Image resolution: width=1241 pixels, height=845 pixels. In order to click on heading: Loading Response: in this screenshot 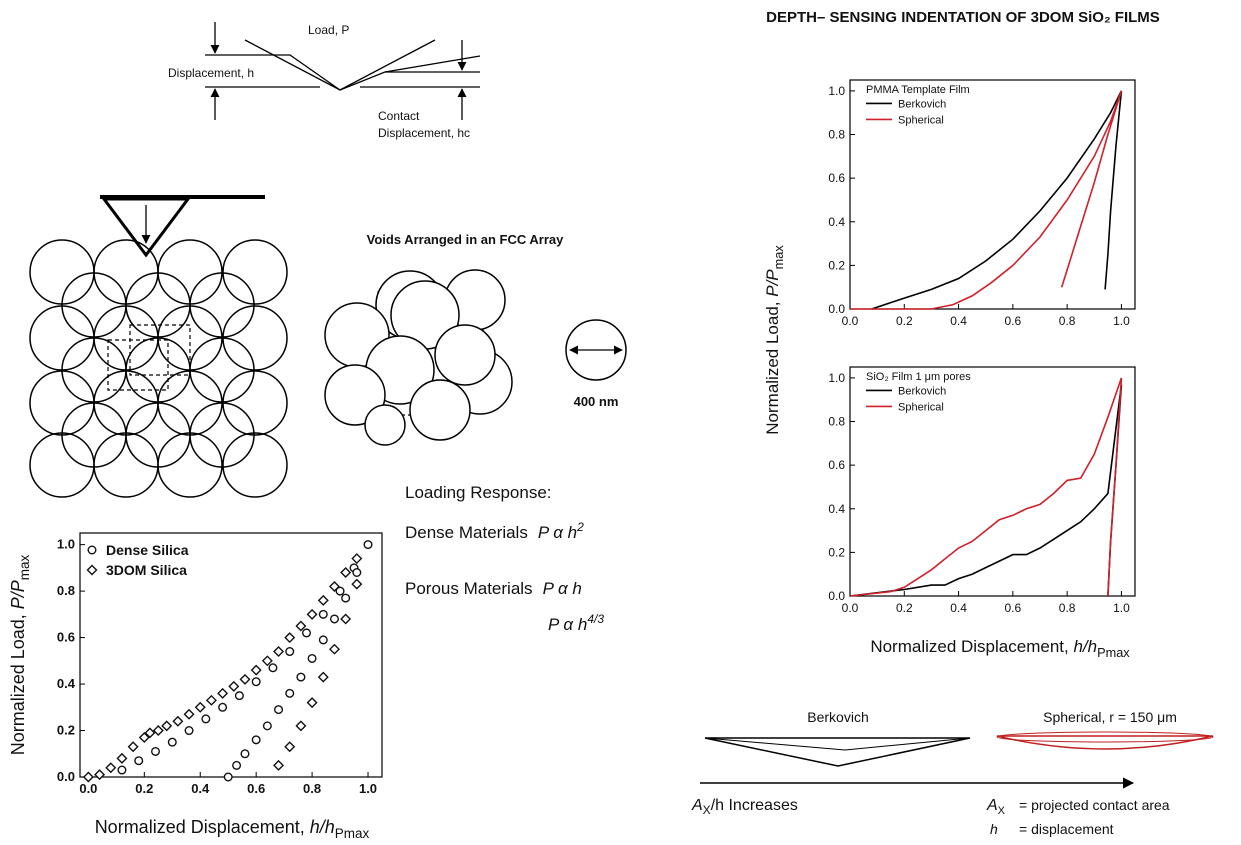, I will do `click(478, 492)`.